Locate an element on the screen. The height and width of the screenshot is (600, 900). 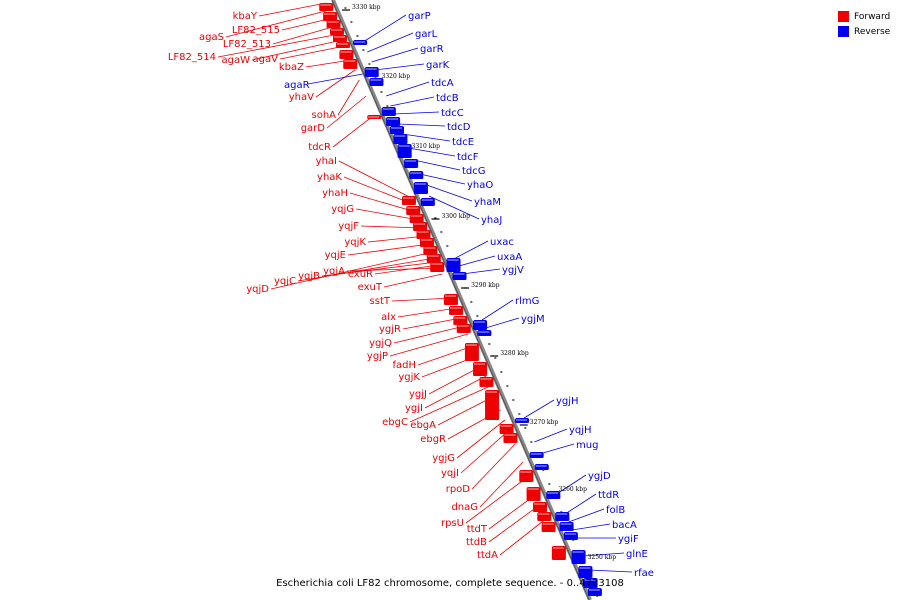
reverse-gene-label: garP is located at coordinates (419, 16).